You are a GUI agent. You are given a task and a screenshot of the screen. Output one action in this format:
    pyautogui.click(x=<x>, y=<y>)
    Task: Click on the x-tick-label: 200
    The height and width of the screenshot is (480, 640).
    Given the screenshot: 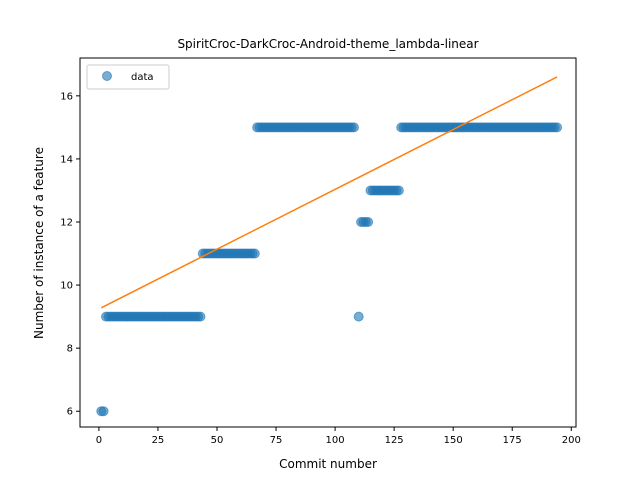 What is the action you would take?
    pyautogui.click(x=571, y=440)
    